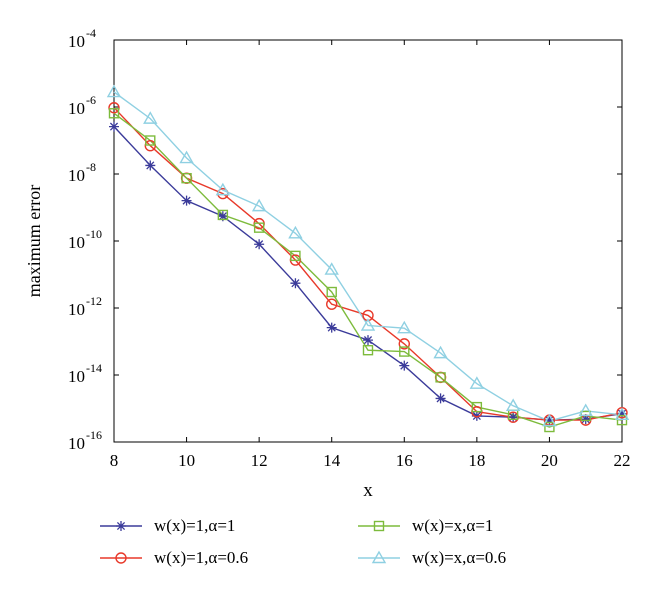 This screenshot has width=660, height=600. What do you see at coordinates (94, 234) in the screenshot?
I see `y-tick-exponent: -10` at bounding box center [94, 234].